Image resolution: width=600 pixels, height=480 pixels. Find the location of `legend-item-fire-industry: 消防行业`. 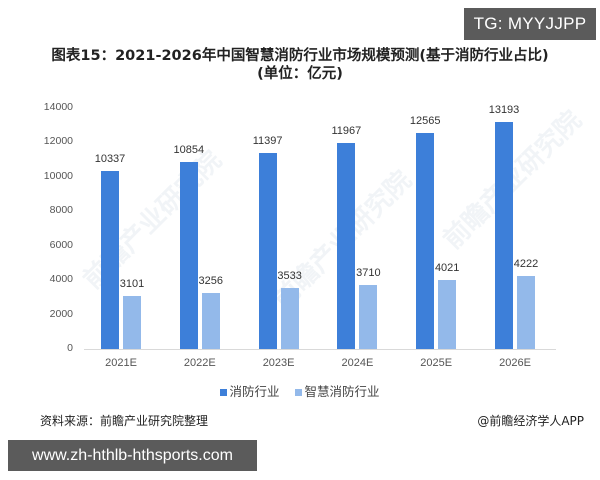

legend-item-fire-industry: 消防行业 is located at coordinates (250, 390).